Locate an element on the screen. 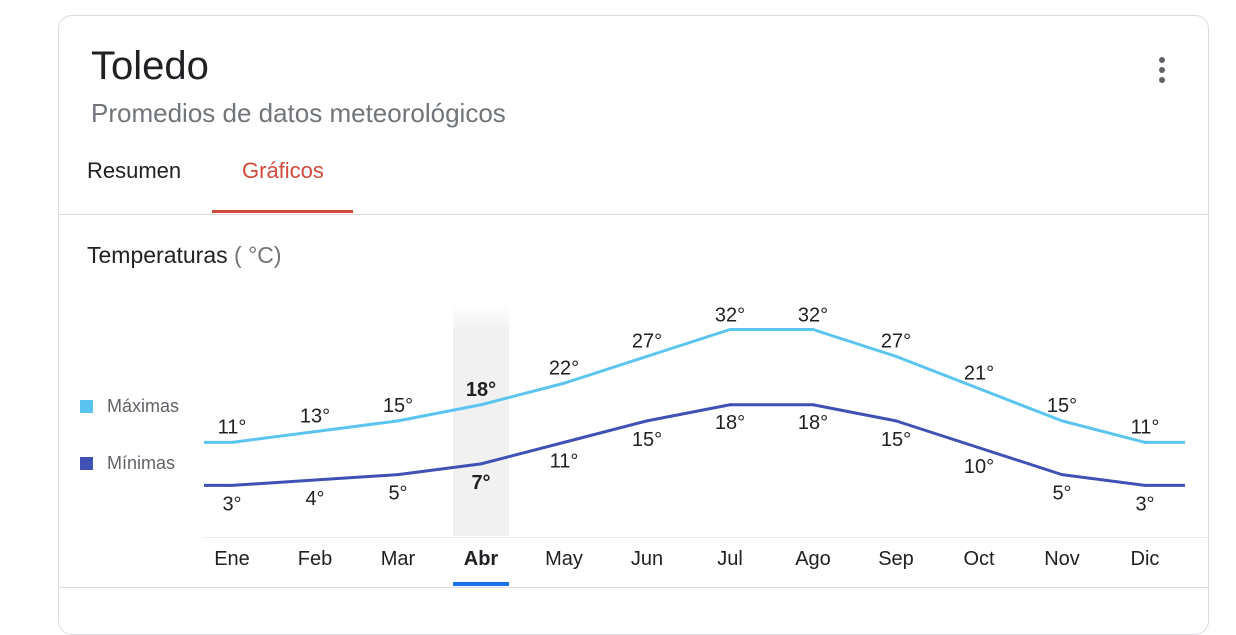 The width and height of the screenshot is (1236, 635). data-label-maximas-jun: 27° is located at coordinates (647, 341).